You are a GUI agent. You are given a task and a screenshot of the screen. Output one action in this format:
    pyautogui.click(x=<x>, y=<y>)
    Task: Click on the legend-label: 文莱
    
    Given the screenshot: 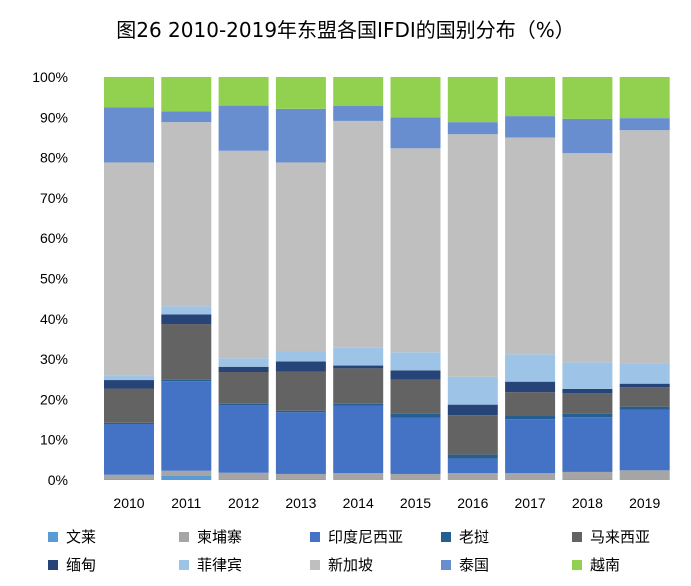 What is the action you would take?
    pyautogui.click(x=81, y=537)
    